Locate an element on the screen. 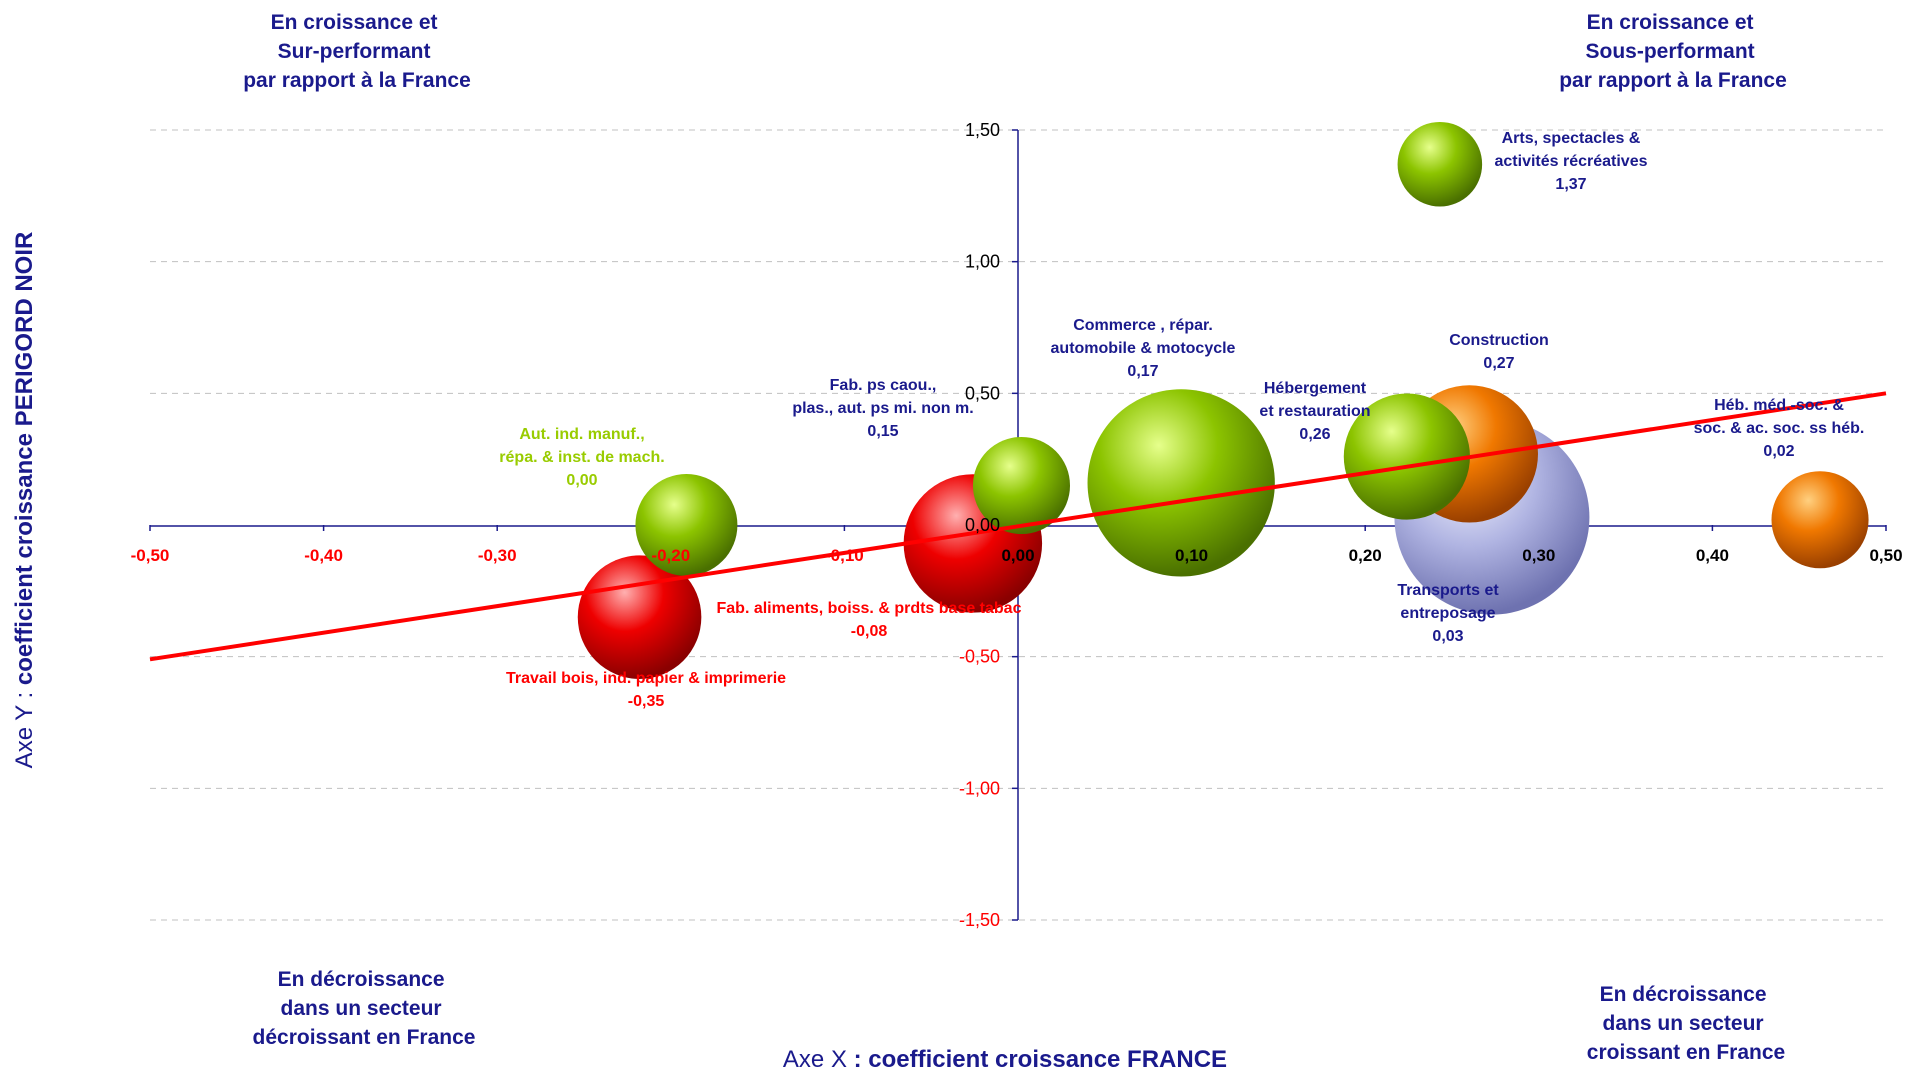  x-tick-label-7: 0,20 is located at coordinates (1365, 555).